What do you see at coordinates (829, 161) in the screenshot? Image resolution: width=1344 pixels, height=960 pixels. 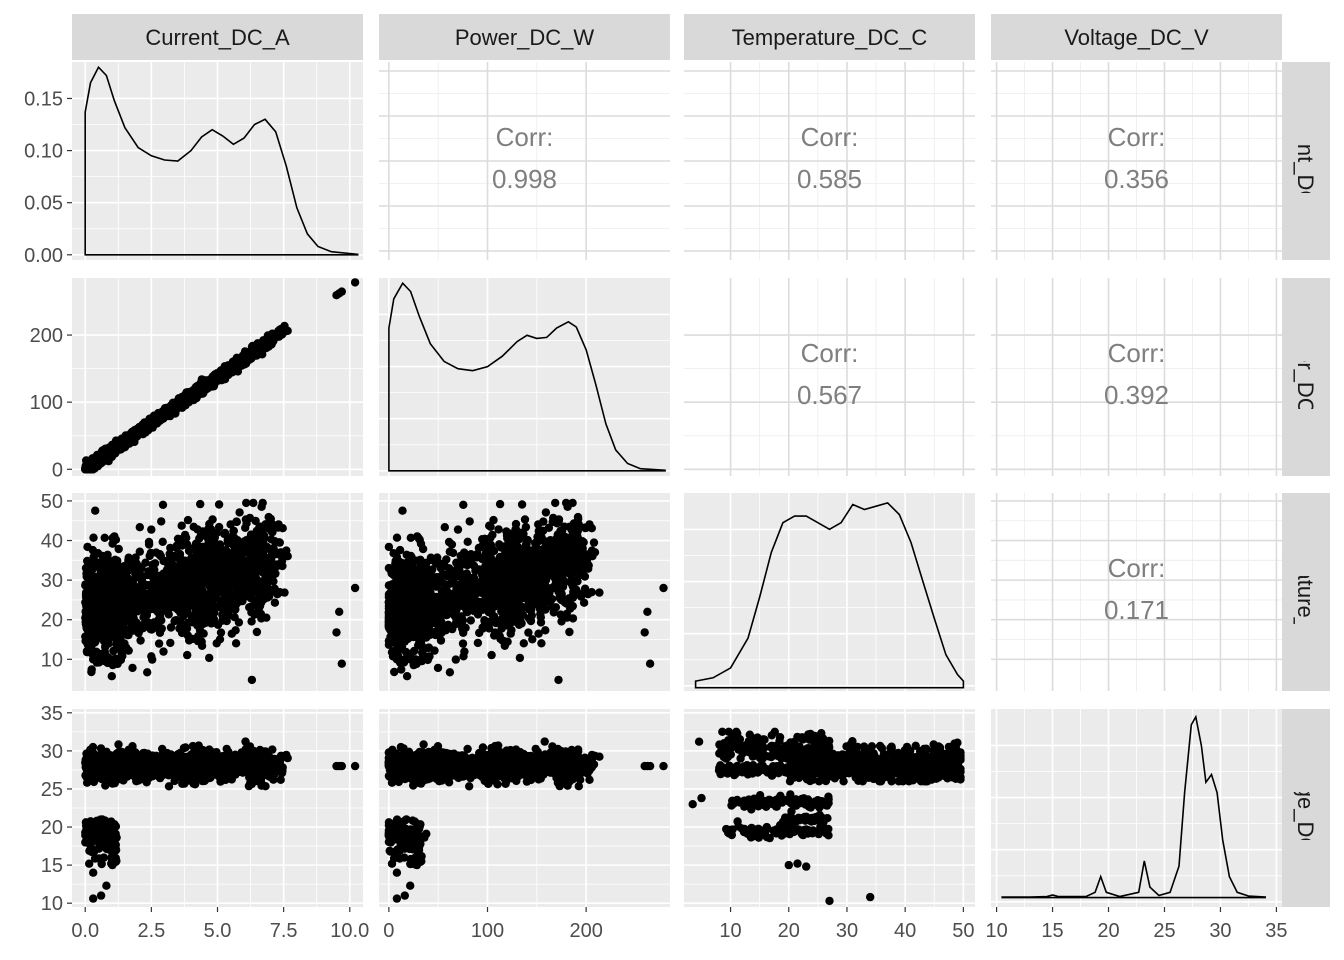 I see `panel-current-temperature: Corr:0.585` at bounding box center [829, 161].